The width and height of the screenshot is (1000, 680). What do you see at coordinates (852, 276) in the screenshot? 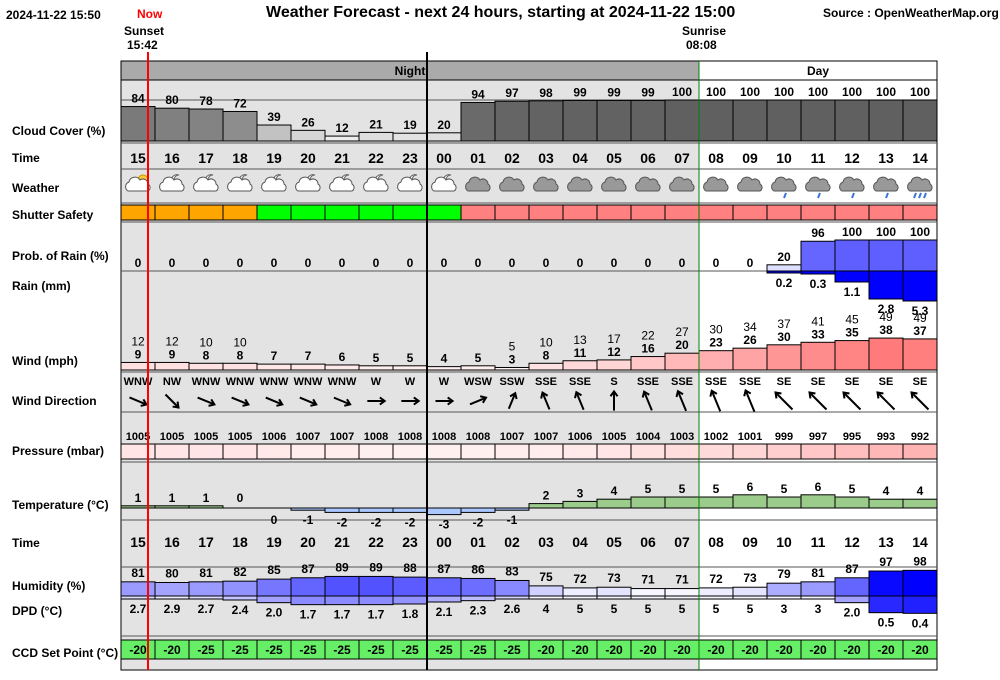
I see `rain-bar` at bounding box center [852, 276].